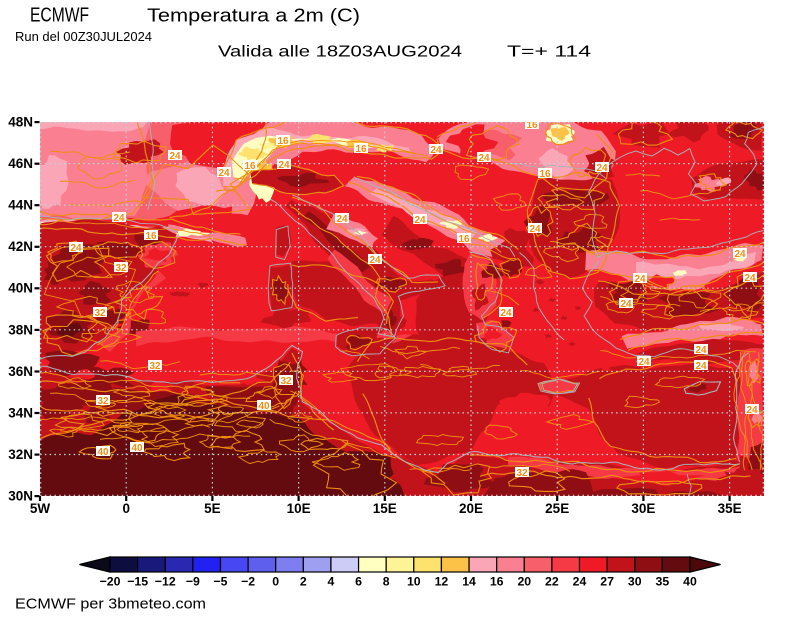 The image size is (800, 618). I want to click on svg-text: ECMWF per 3bmeteo.com, so click(110, 604).